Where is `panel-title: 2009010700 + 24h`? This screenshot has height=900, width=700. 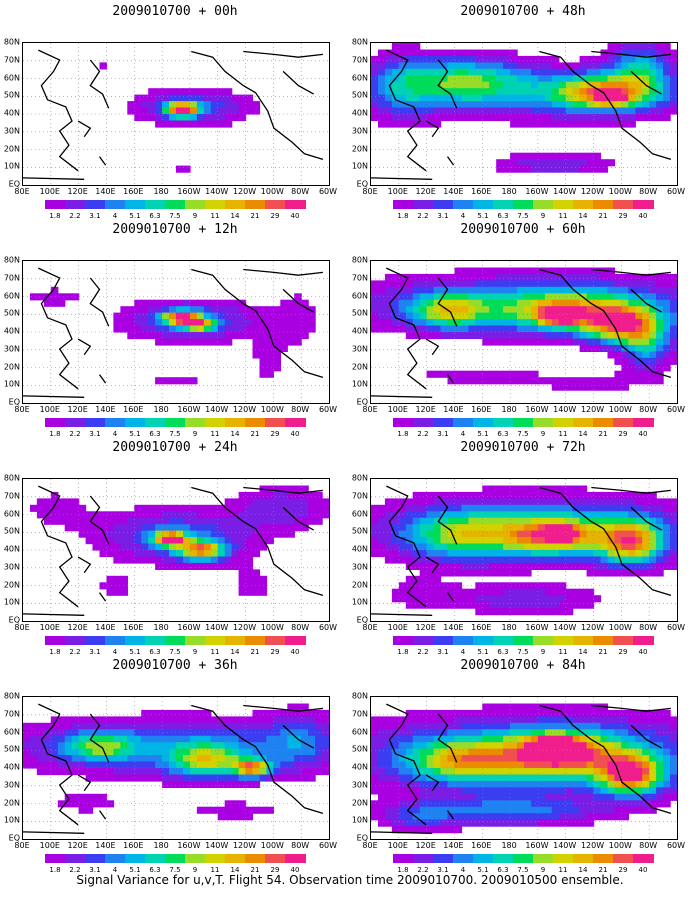 panel-title: 2009010700 + 24h is located at coordinates (175, 447).